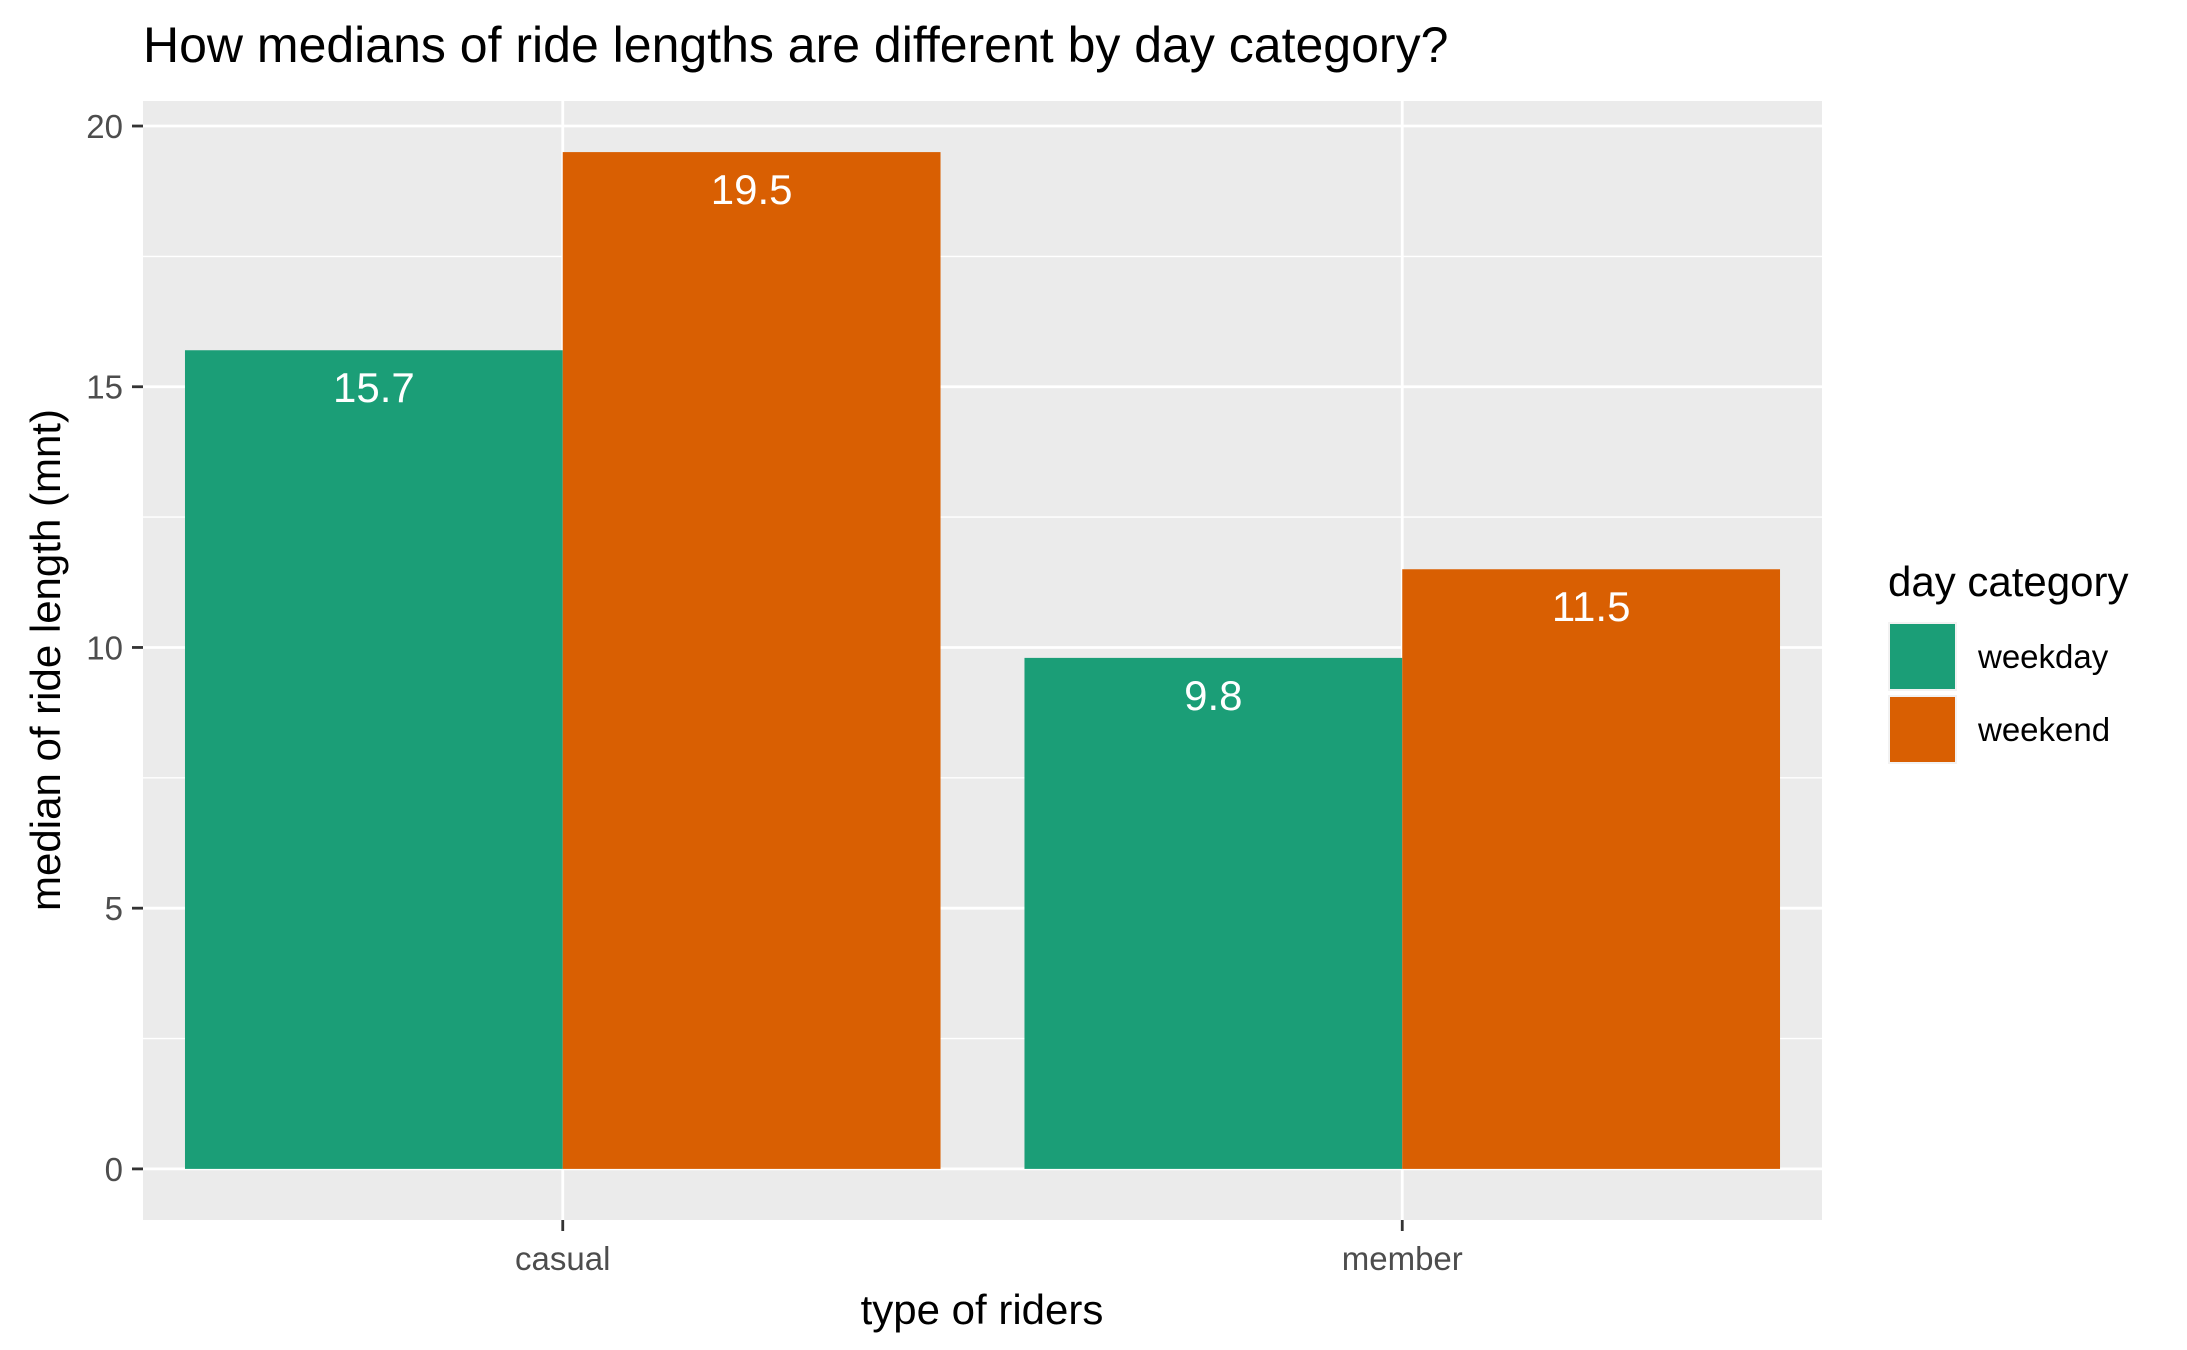  What do you see at coordinates (1922, 729) in the screenshot?
I see `legend-swatch-weekend` at bounding box center [1922, 729].